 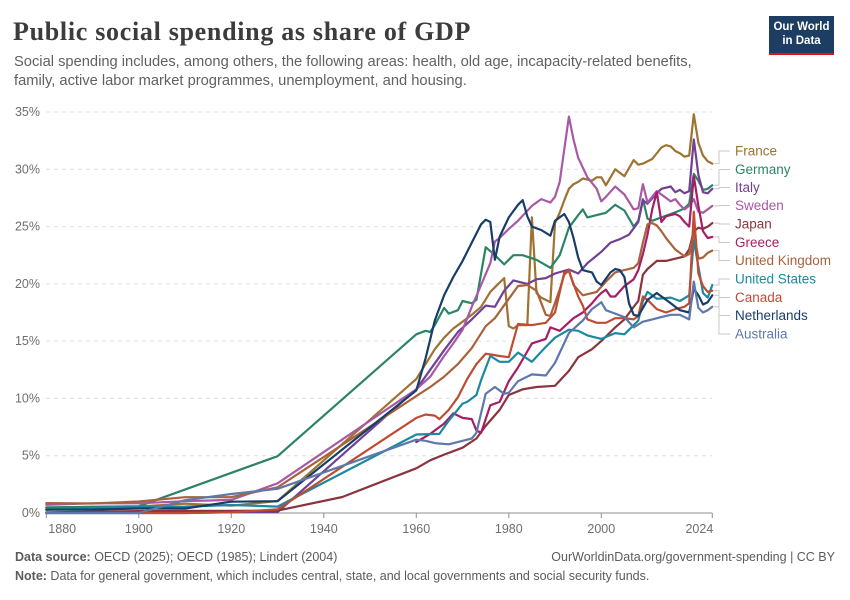 What do you see at coordinates (763, 169) in the screenshot?
I see `svg-text: Germany` at bounding box center [763, 169].